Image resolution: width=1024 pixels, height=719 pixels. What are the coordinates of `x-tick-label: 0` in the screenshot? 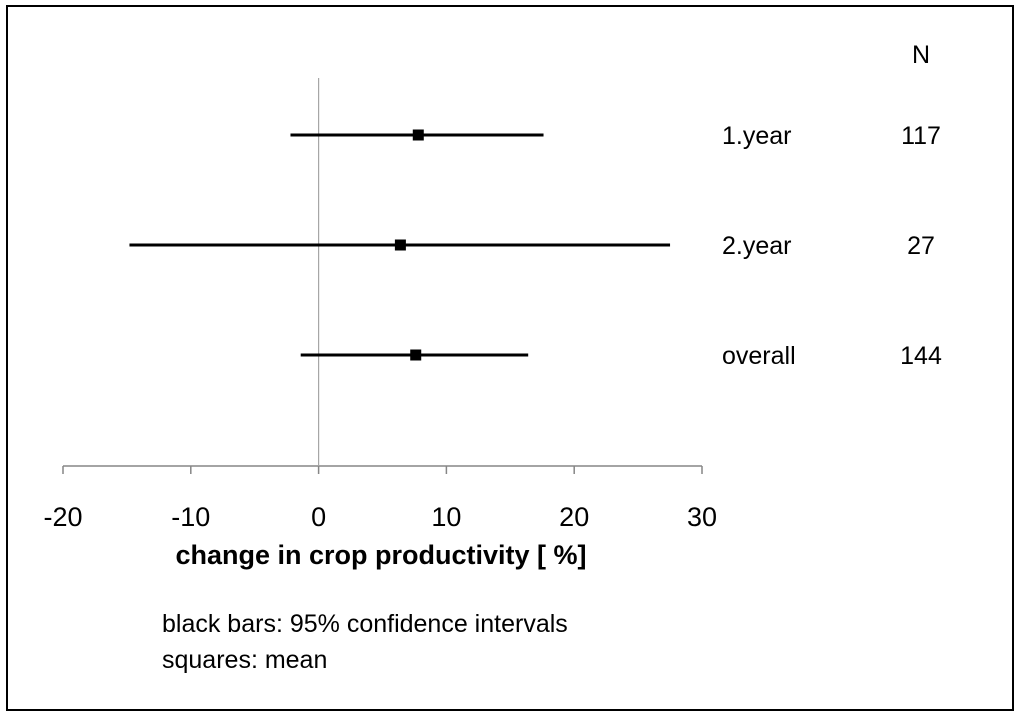 It's located at (318, 517).